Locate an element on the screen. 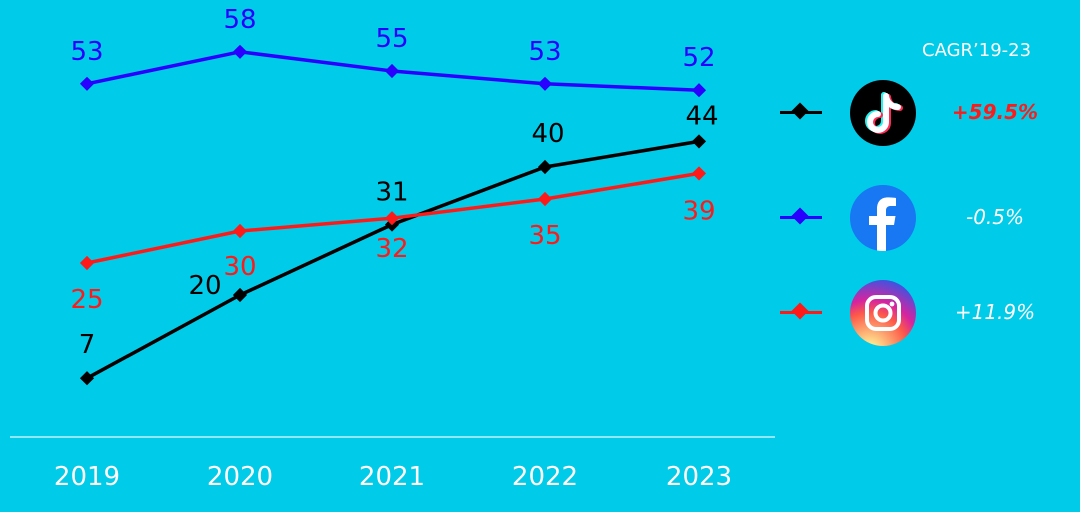  cagr-value-tiktok: +59.5% is located at coordinates (995, 112).